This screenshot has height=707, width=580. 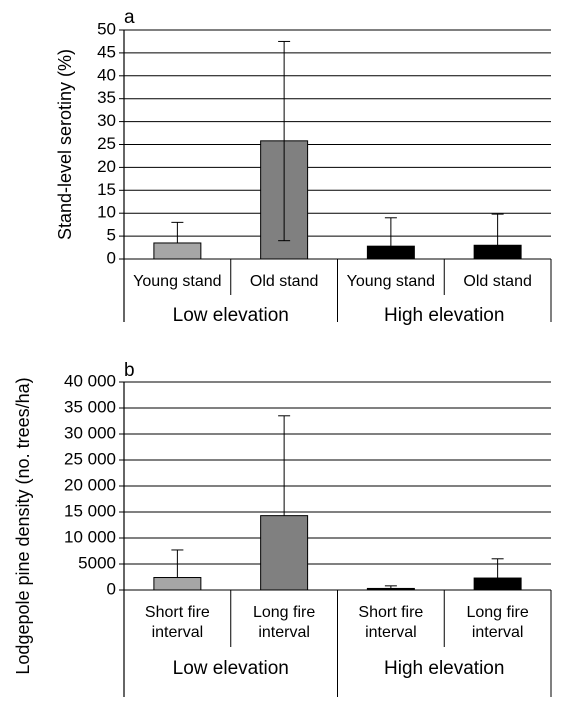 What do you see at coordinates (97, 562) in the screenshot?
I see `y-tick-label: 5000` at bounding box center [97, 562].